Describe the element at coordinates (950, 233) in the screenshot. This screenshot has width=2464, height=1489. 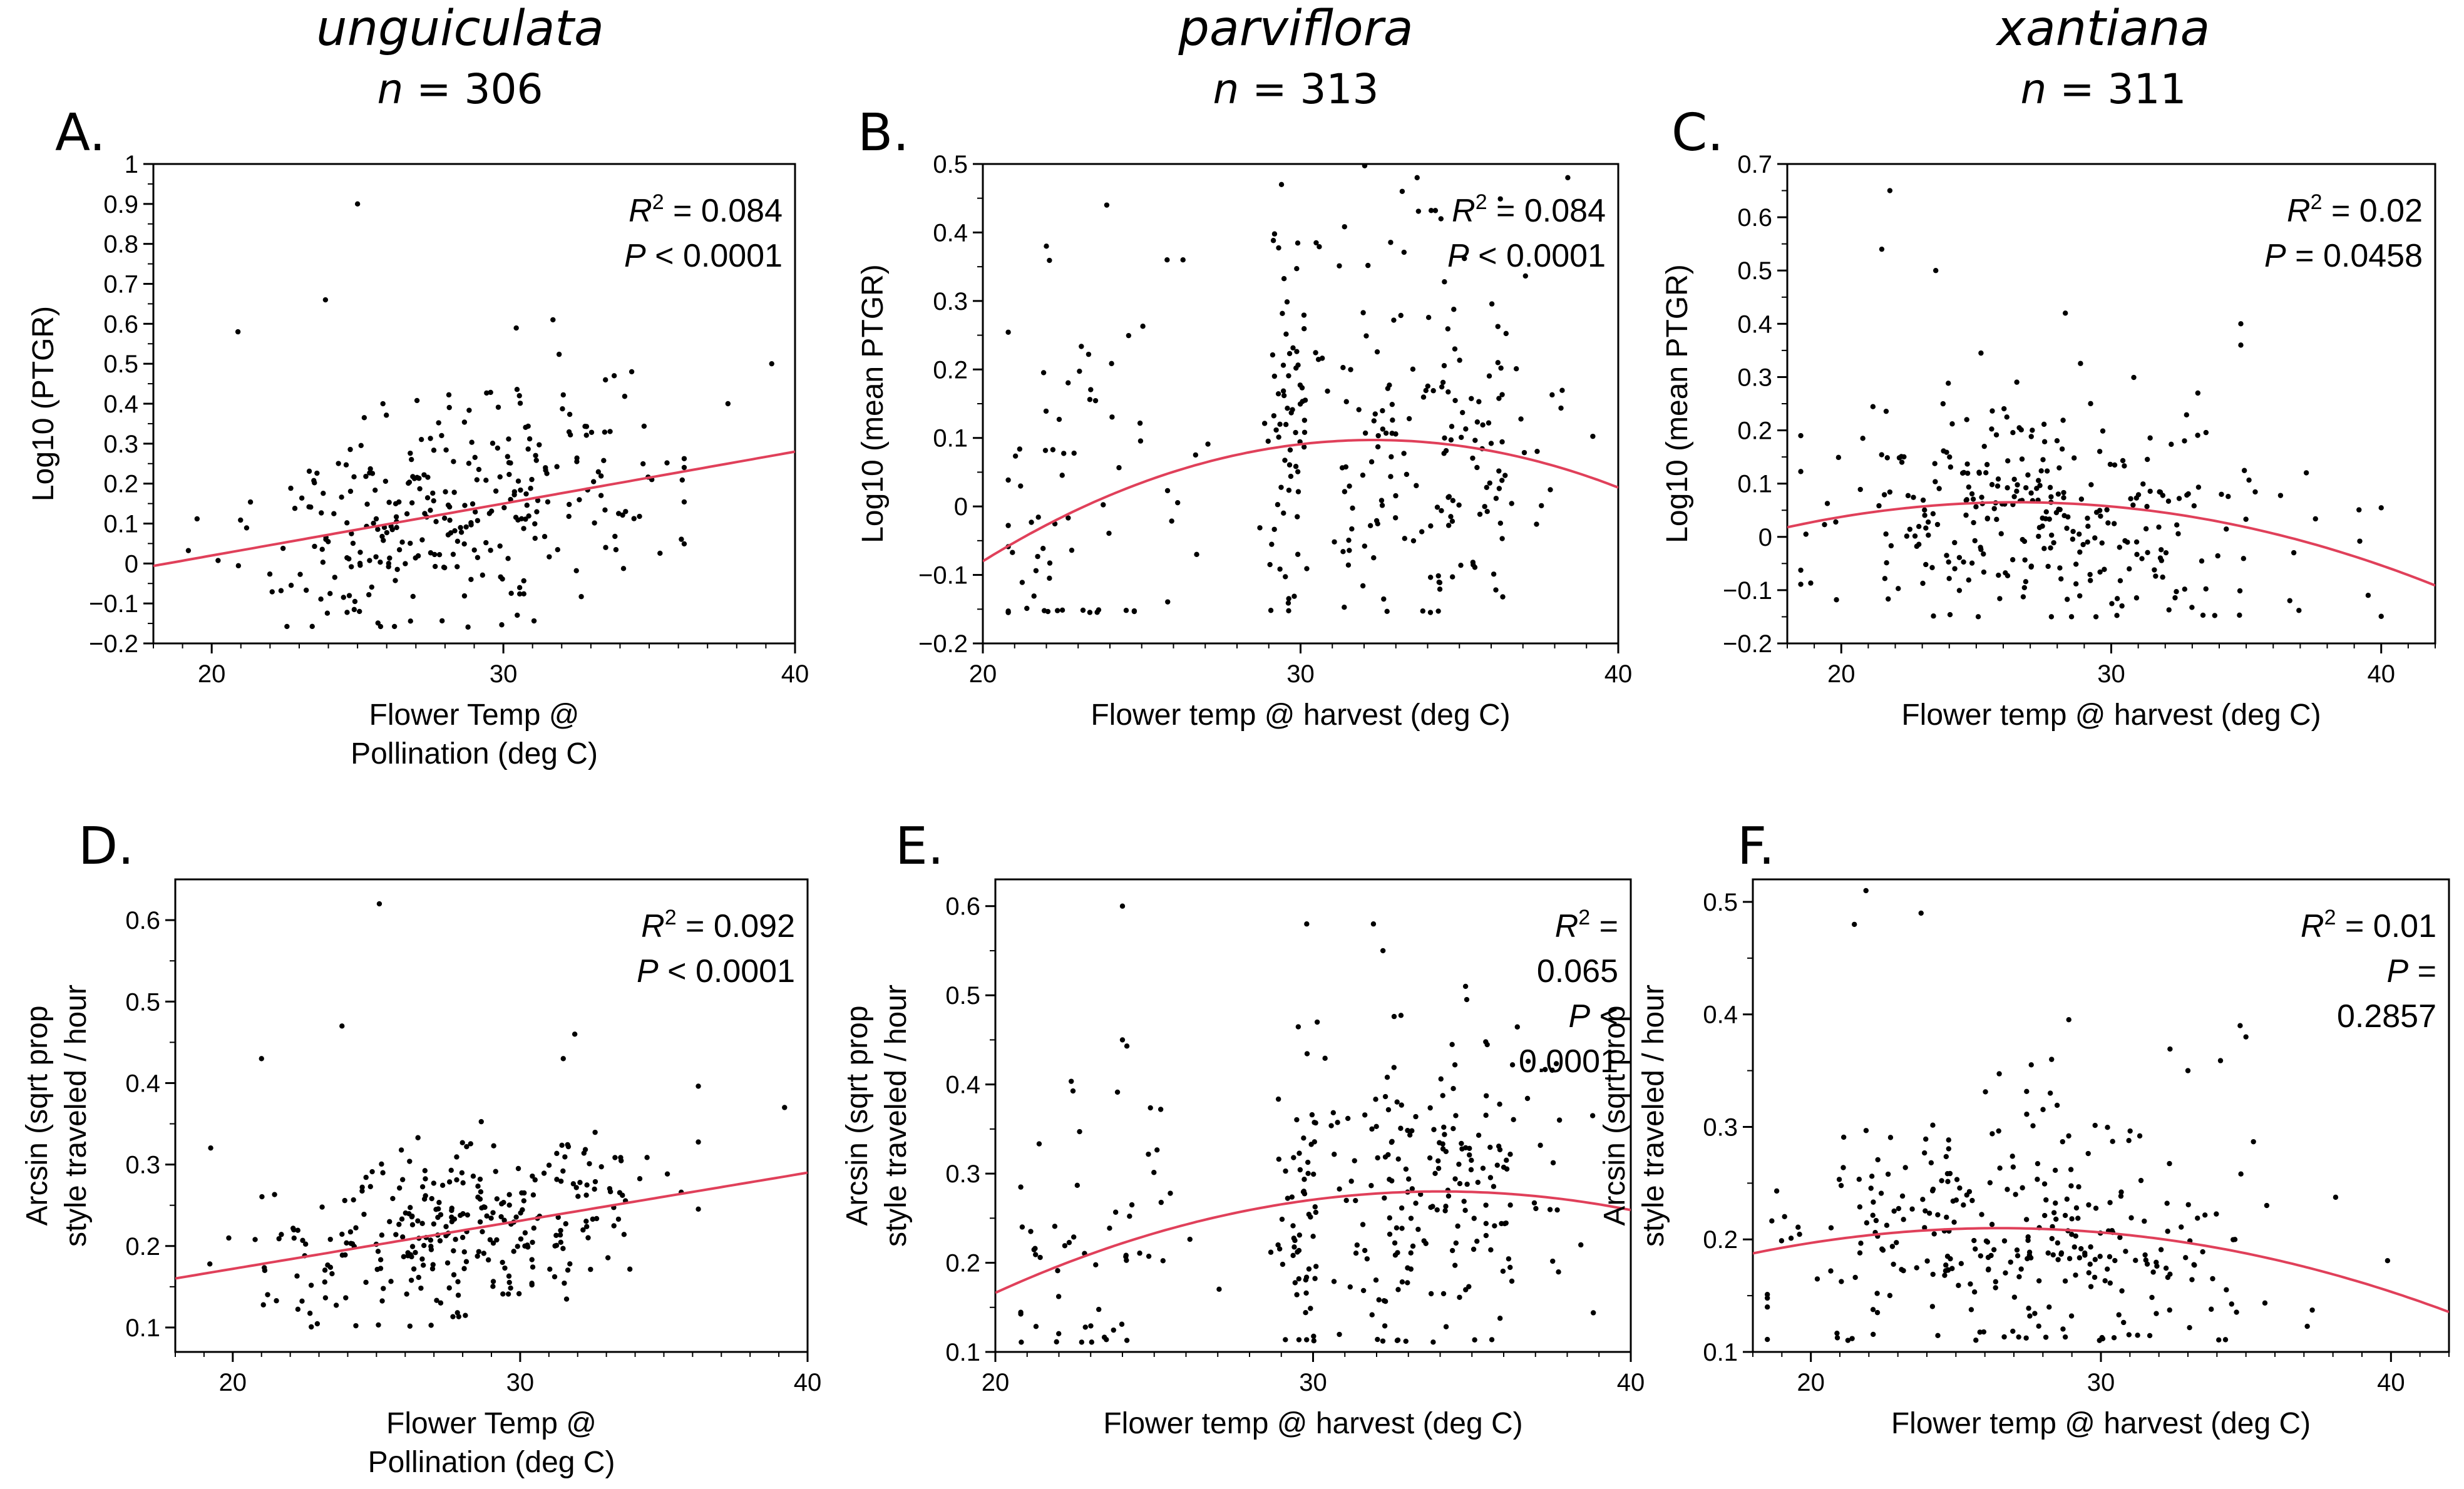
I see `y-tick-label: 0.4` at that location.